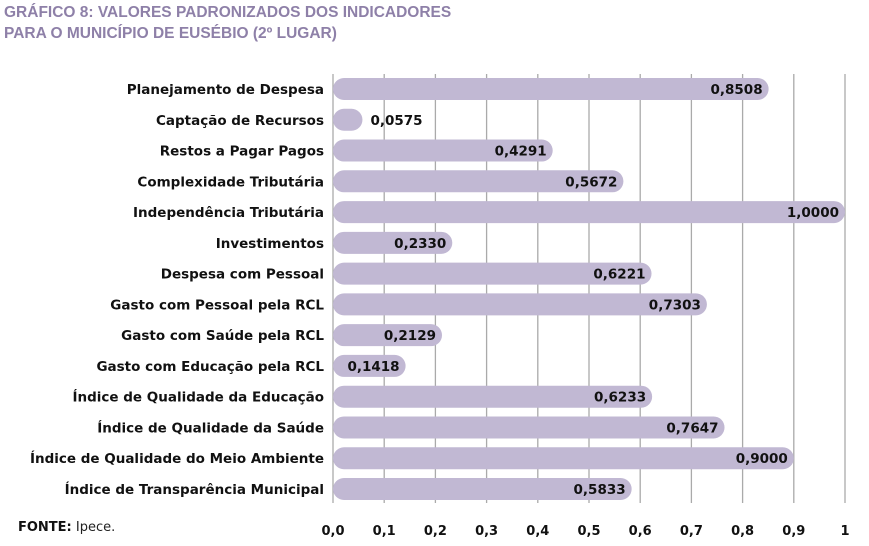  What do you see at coordinates (435, 531) in the screenshot?
I see `x-tick-label: 0,2` at bounding box center [435, 531].